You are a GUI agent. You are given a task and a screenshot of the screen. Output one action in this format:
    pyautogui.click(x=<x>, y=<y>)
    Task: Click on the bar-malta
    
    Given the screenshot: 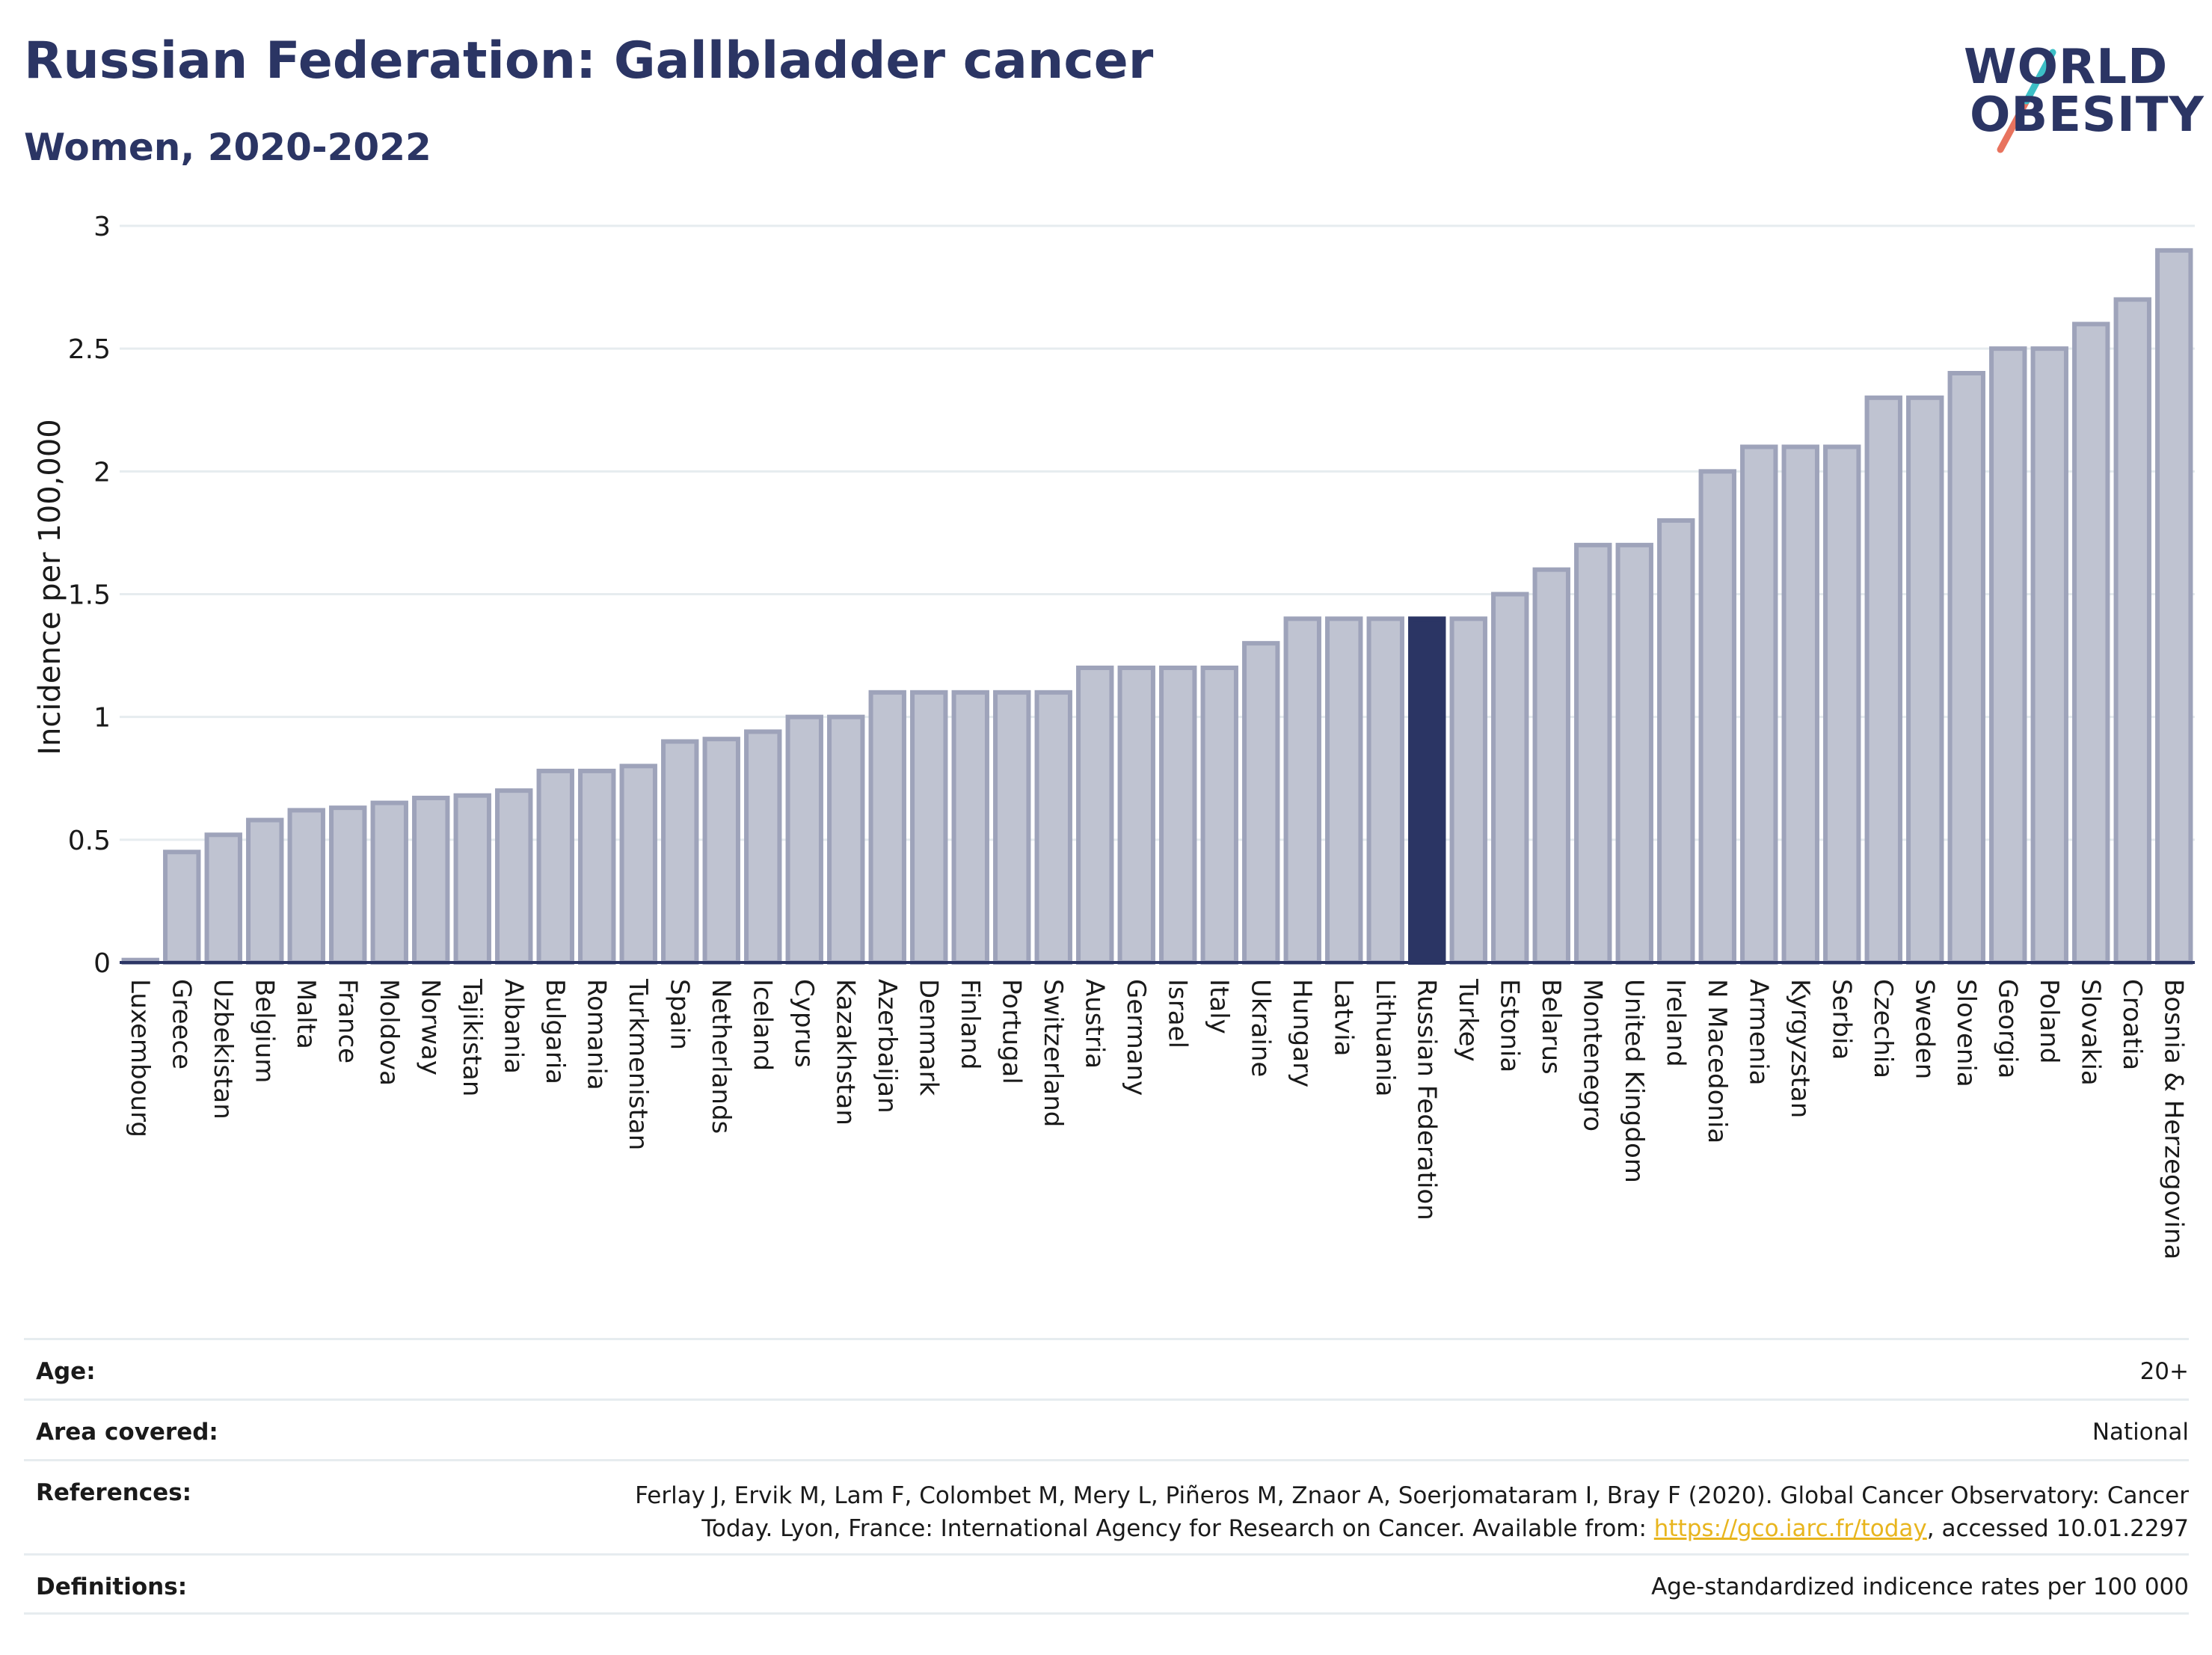 What is the action you would take?
    pyautogui.click(x=306, y=886)
    